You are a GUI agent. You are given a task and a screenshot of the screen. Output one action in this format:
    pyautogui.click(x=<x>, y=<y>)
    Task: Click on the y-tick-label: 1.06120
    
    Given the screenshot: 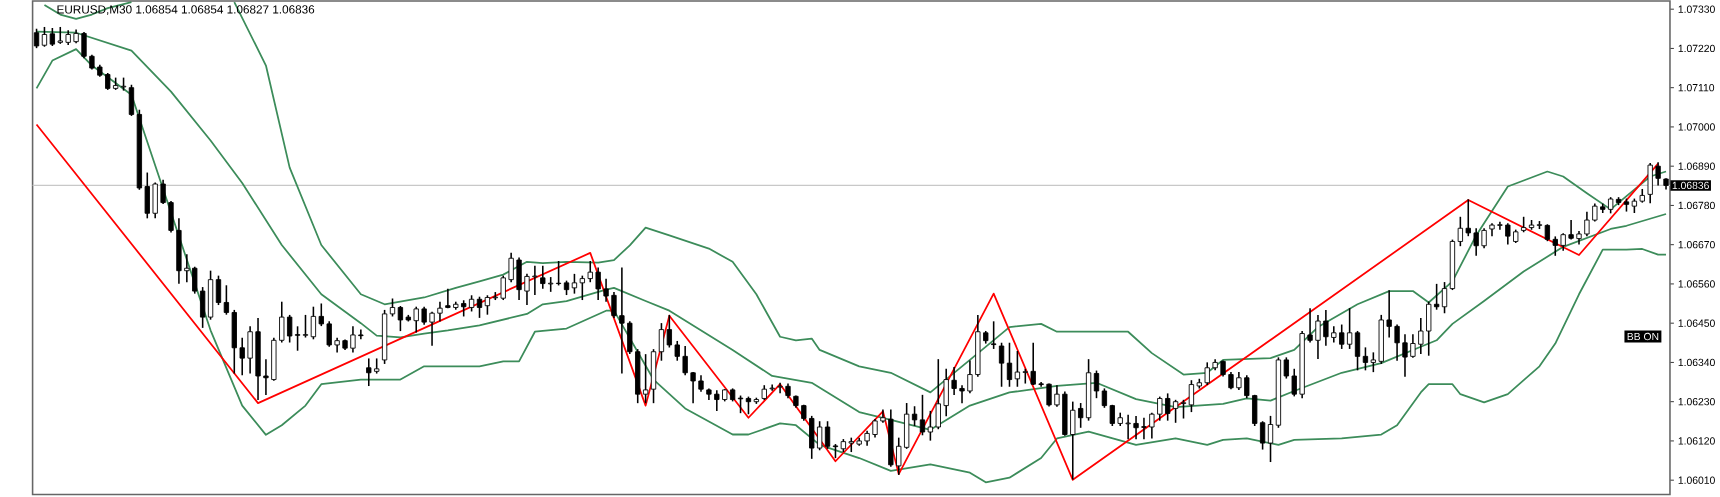 What is the action you would take?
    pyautogui.click(x=1696, y=441)
    